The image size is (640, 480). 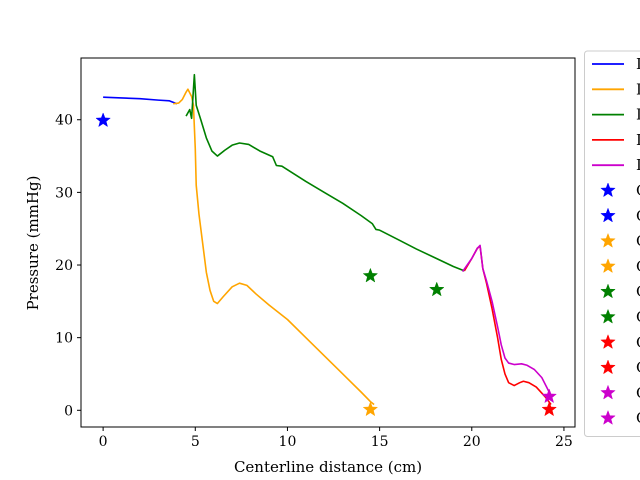 What do you see at coordinates (472, 442) in the screenshot?
I see `x-tick-label: 20` at bounding box center [472, 442].